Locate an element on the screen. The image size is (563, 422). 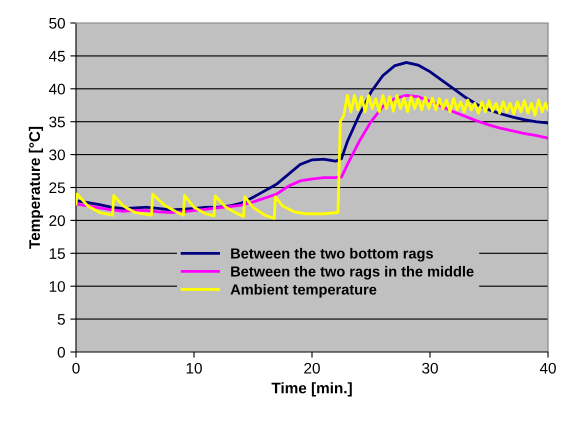
legend-label: Between the two rags in the middle is located at coordinates (352, 273).